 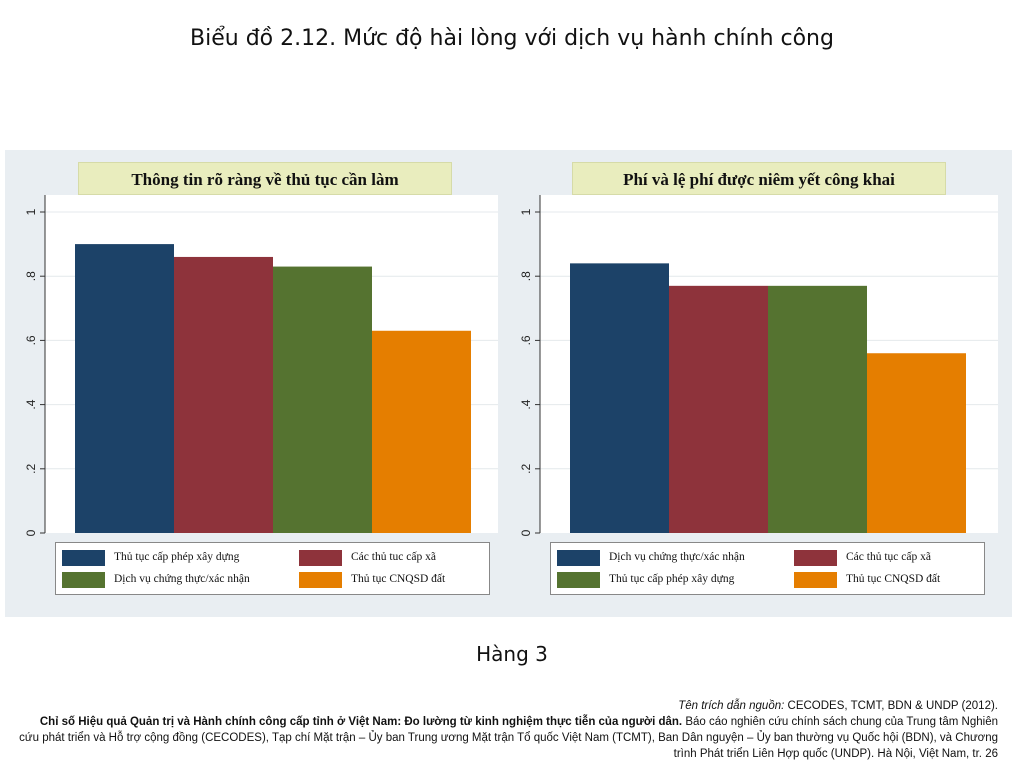 I want to click on panel-title-left: Thông tin rõ ràng về thủ tục cần làm, so click(x=265, y=178).